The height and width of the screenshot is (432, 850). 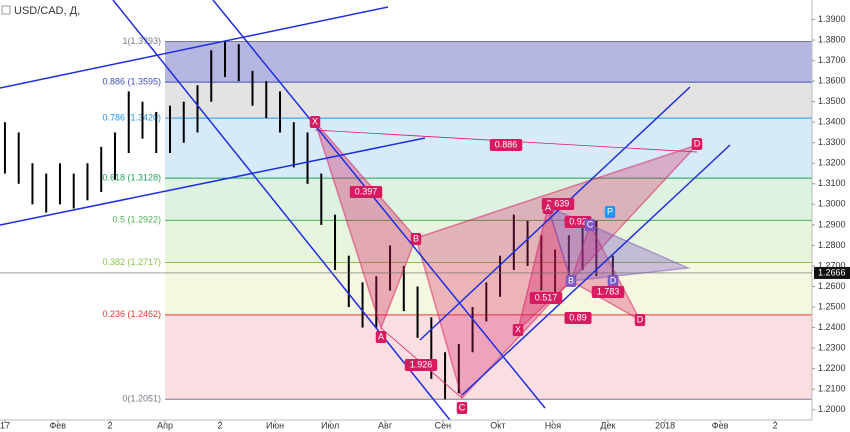 I want to click on annotation-label: 1.783, so click(x=608, y=291).